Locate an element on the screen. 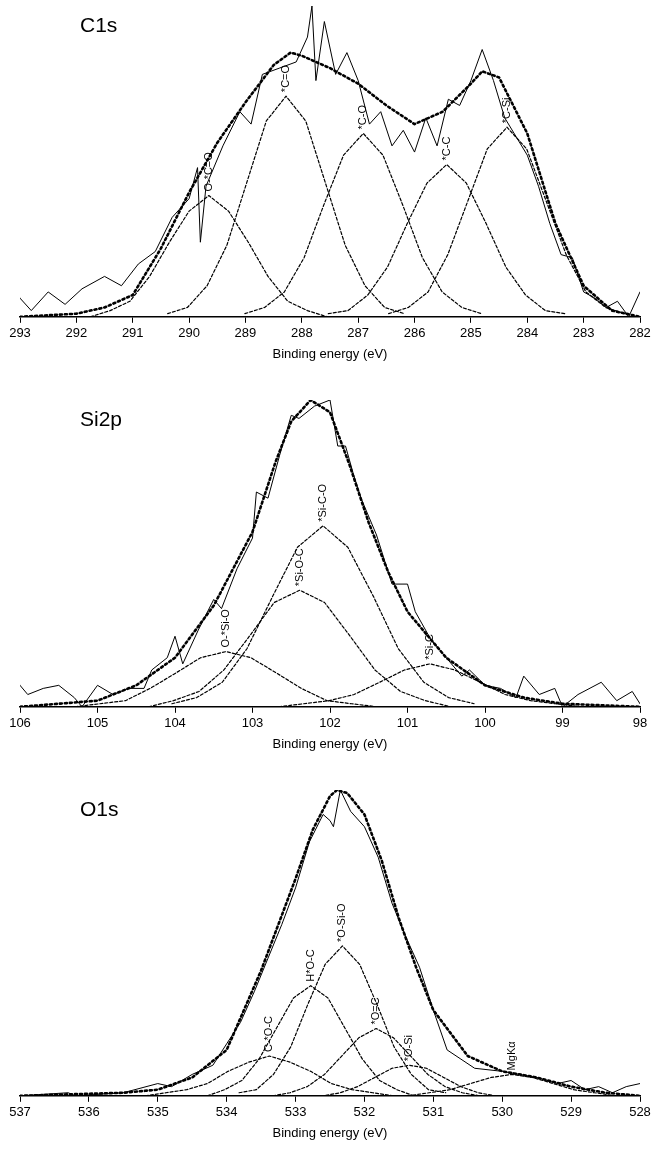 The image size is (654, 1149). x-tick-label: 535 is located at coordinates (157, 1112).